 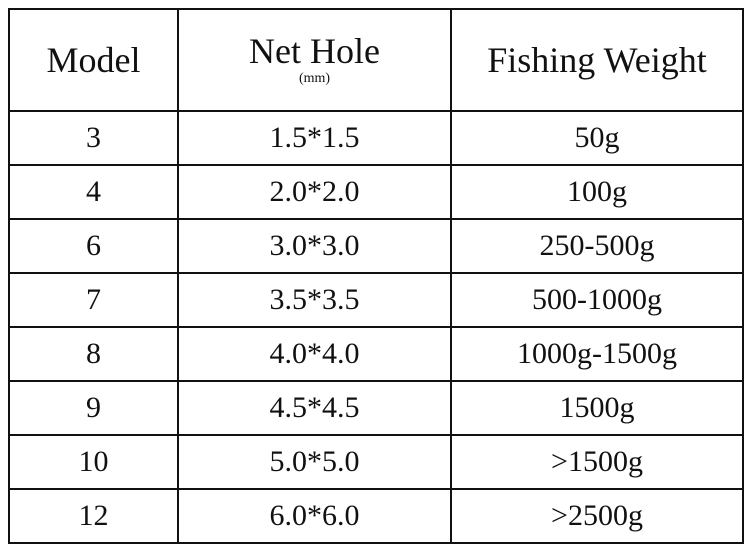 What do you see at coordinates (597, 354) in the screenshot?
I see `table-cell: 1000g-1500g` at bounding box center [597, 354].